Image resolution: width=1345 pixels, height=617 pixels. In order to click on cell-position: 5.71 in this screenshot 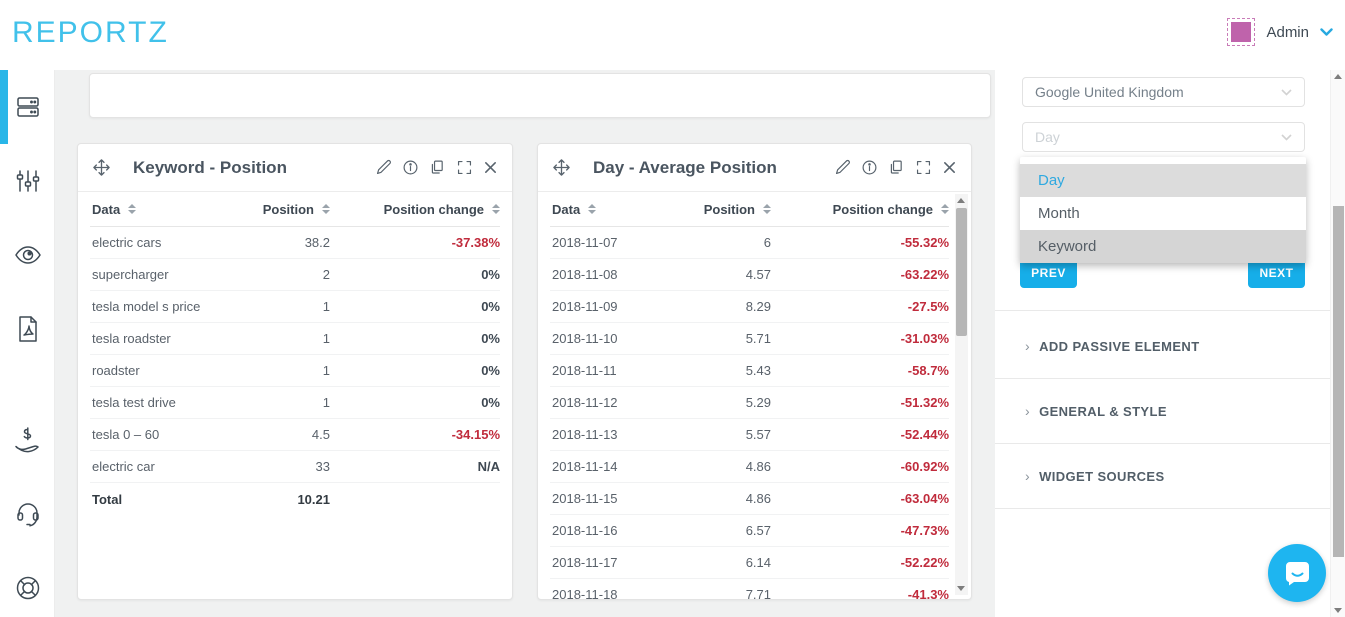, I will do `click(758, 338)`.